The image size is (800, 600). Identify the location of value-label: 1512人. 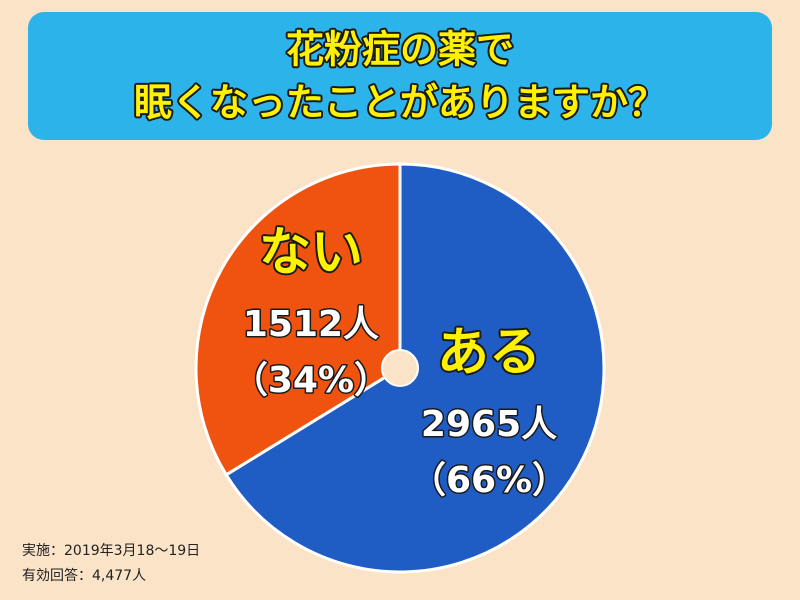
(311, 324).